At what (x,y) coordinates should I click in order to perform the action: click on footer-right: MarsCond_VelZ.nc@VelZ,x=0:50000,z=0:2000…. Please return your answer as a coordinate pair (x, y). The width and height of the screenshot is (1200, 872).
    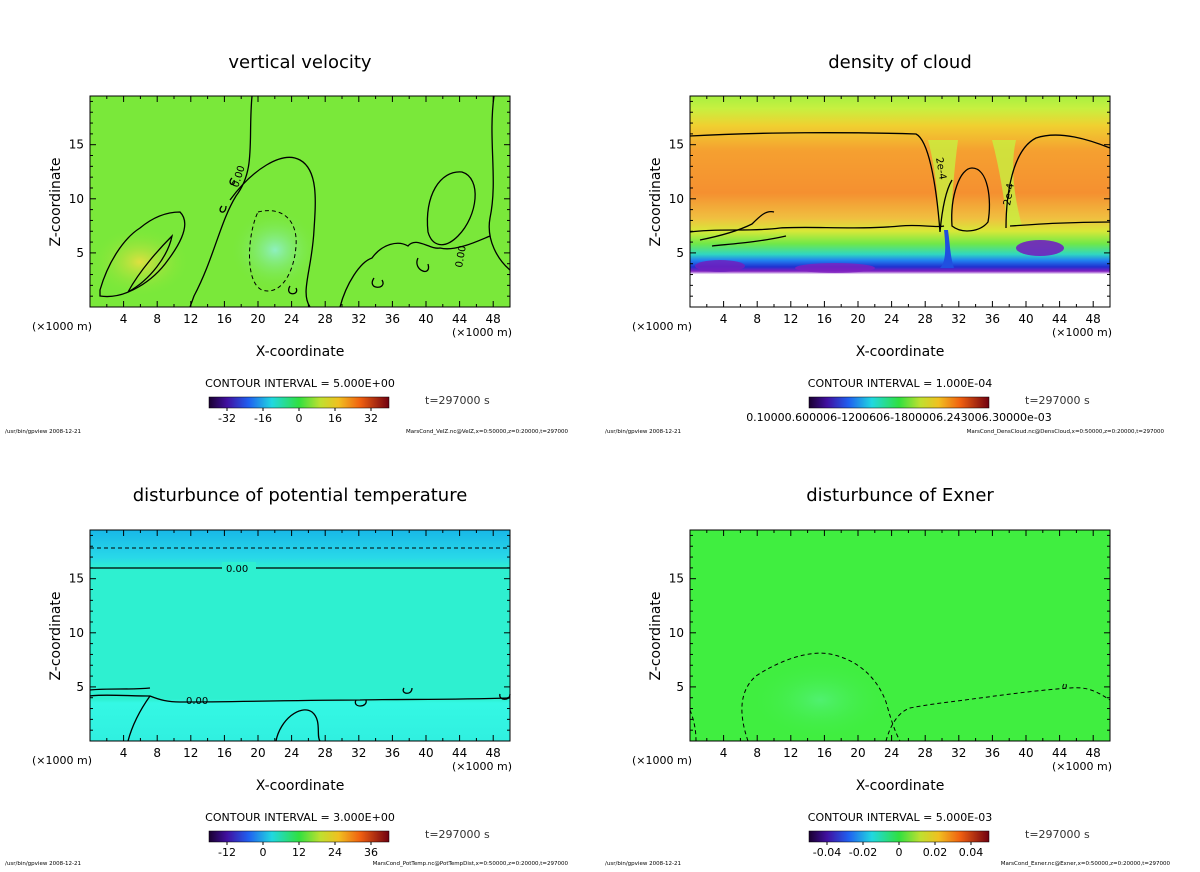
    Looking at the image, I should click on (487, 432).